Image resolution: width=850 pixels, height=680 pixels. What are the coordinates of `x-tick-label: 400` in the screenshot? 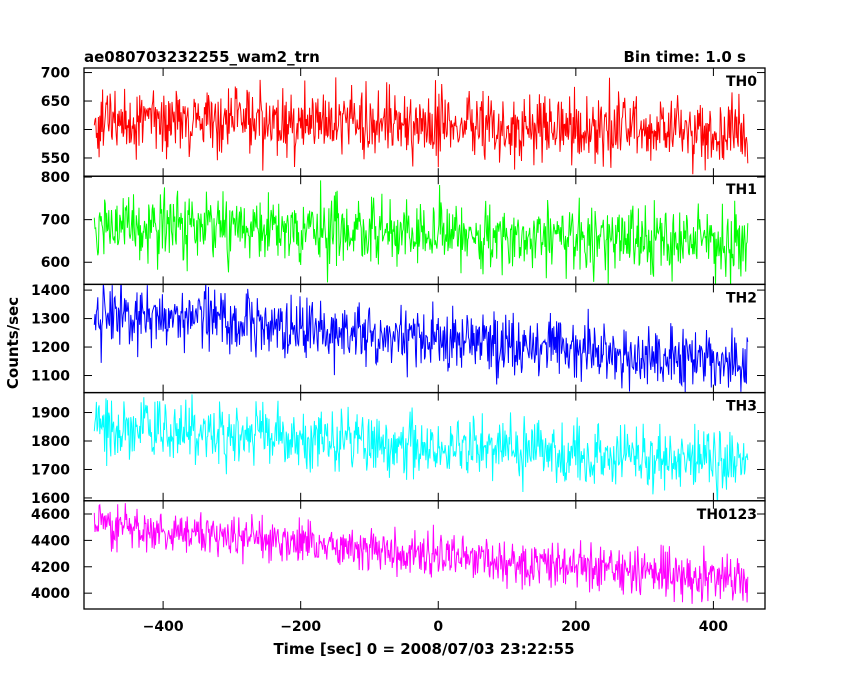 It's located at (713, 627).